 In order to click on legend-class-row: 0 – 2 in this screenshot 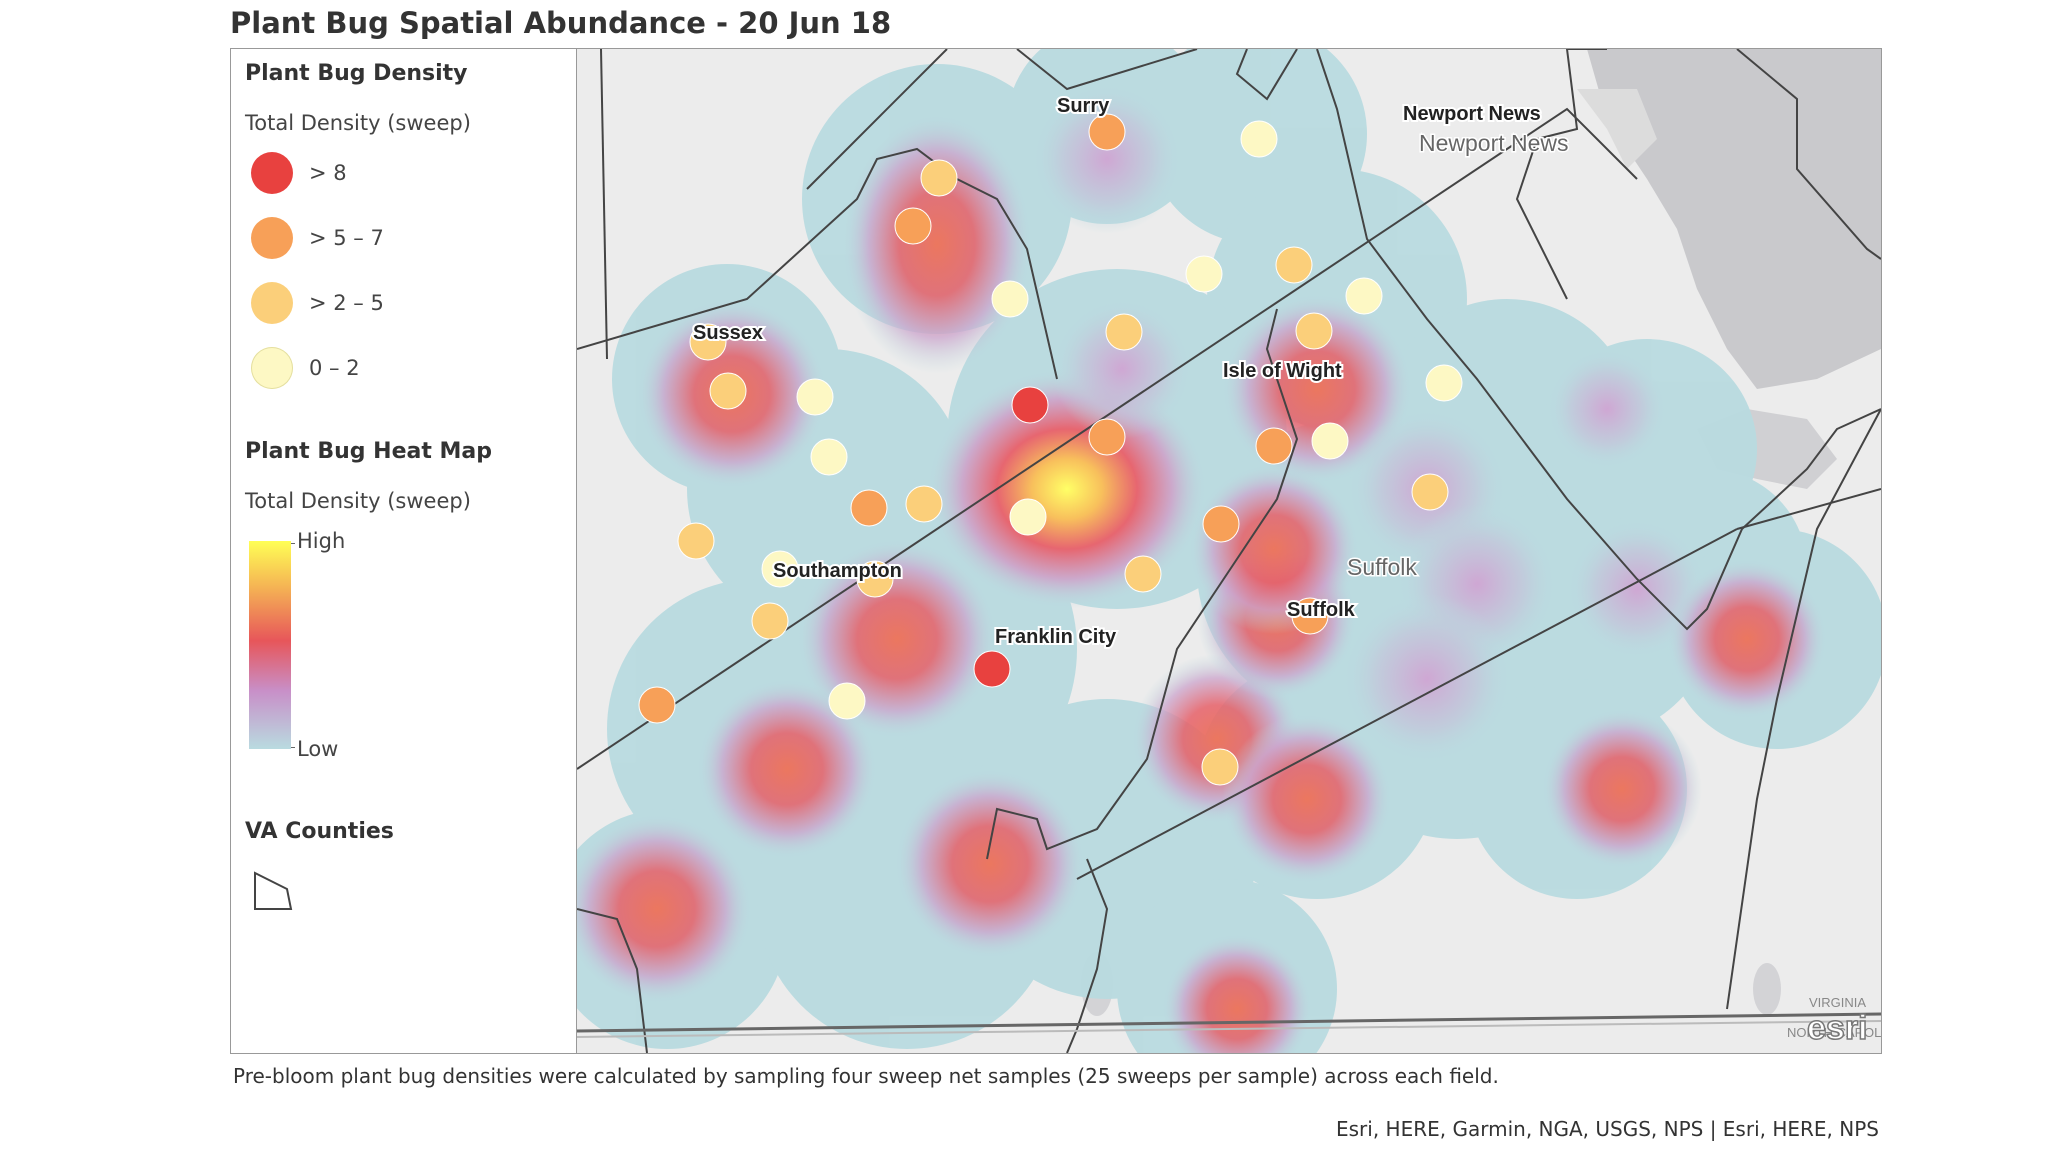, I will do `click(305, 368)`.